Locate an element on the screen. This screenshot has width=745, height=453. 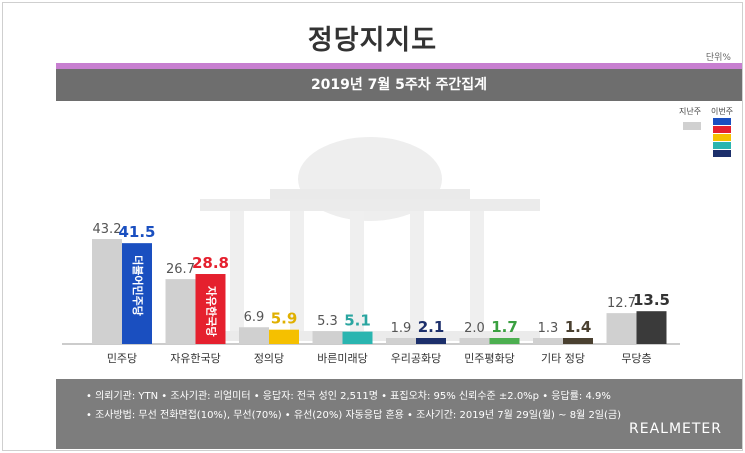
value-label-current: 1.7 is located at coordinates (504, 327).